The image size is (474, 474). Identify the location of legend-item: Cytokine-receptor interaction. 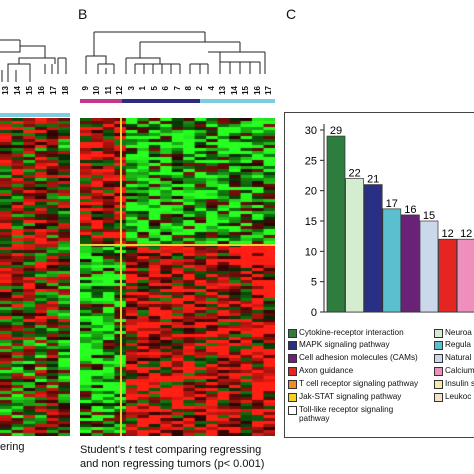
(346, 333).